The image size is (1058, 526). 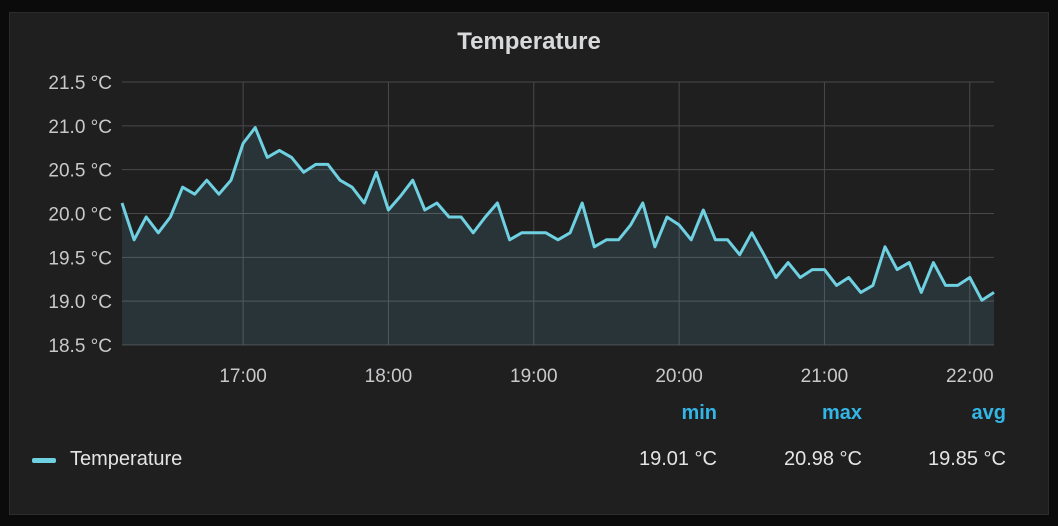 What do you see at coordinates (822, 459) in the screenshot?
I see `legend-value-max: 20.98 °C` at bounding box center [822, 459].